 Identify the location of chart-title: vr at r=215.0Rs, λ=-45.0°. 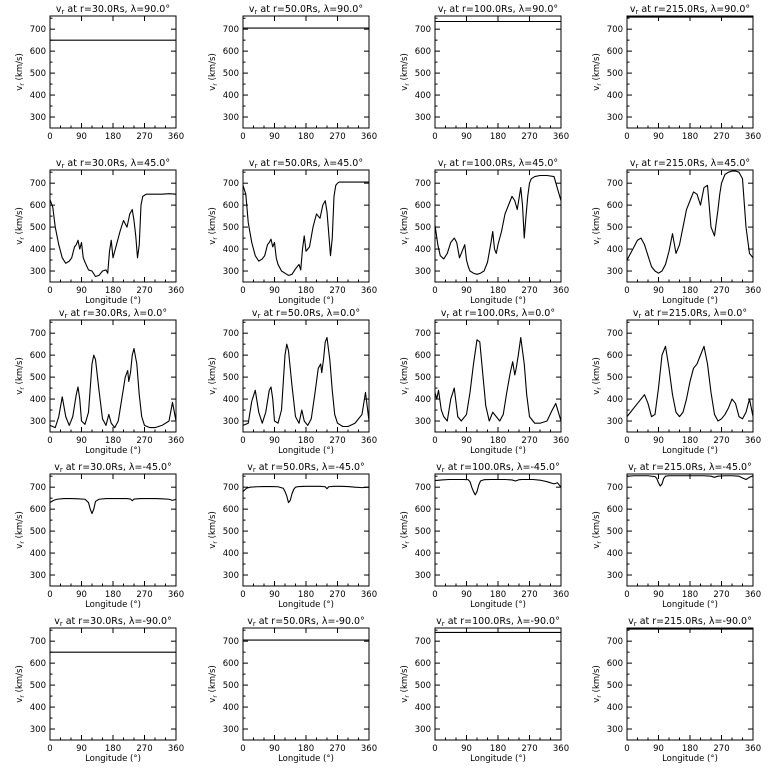
(690, 468).